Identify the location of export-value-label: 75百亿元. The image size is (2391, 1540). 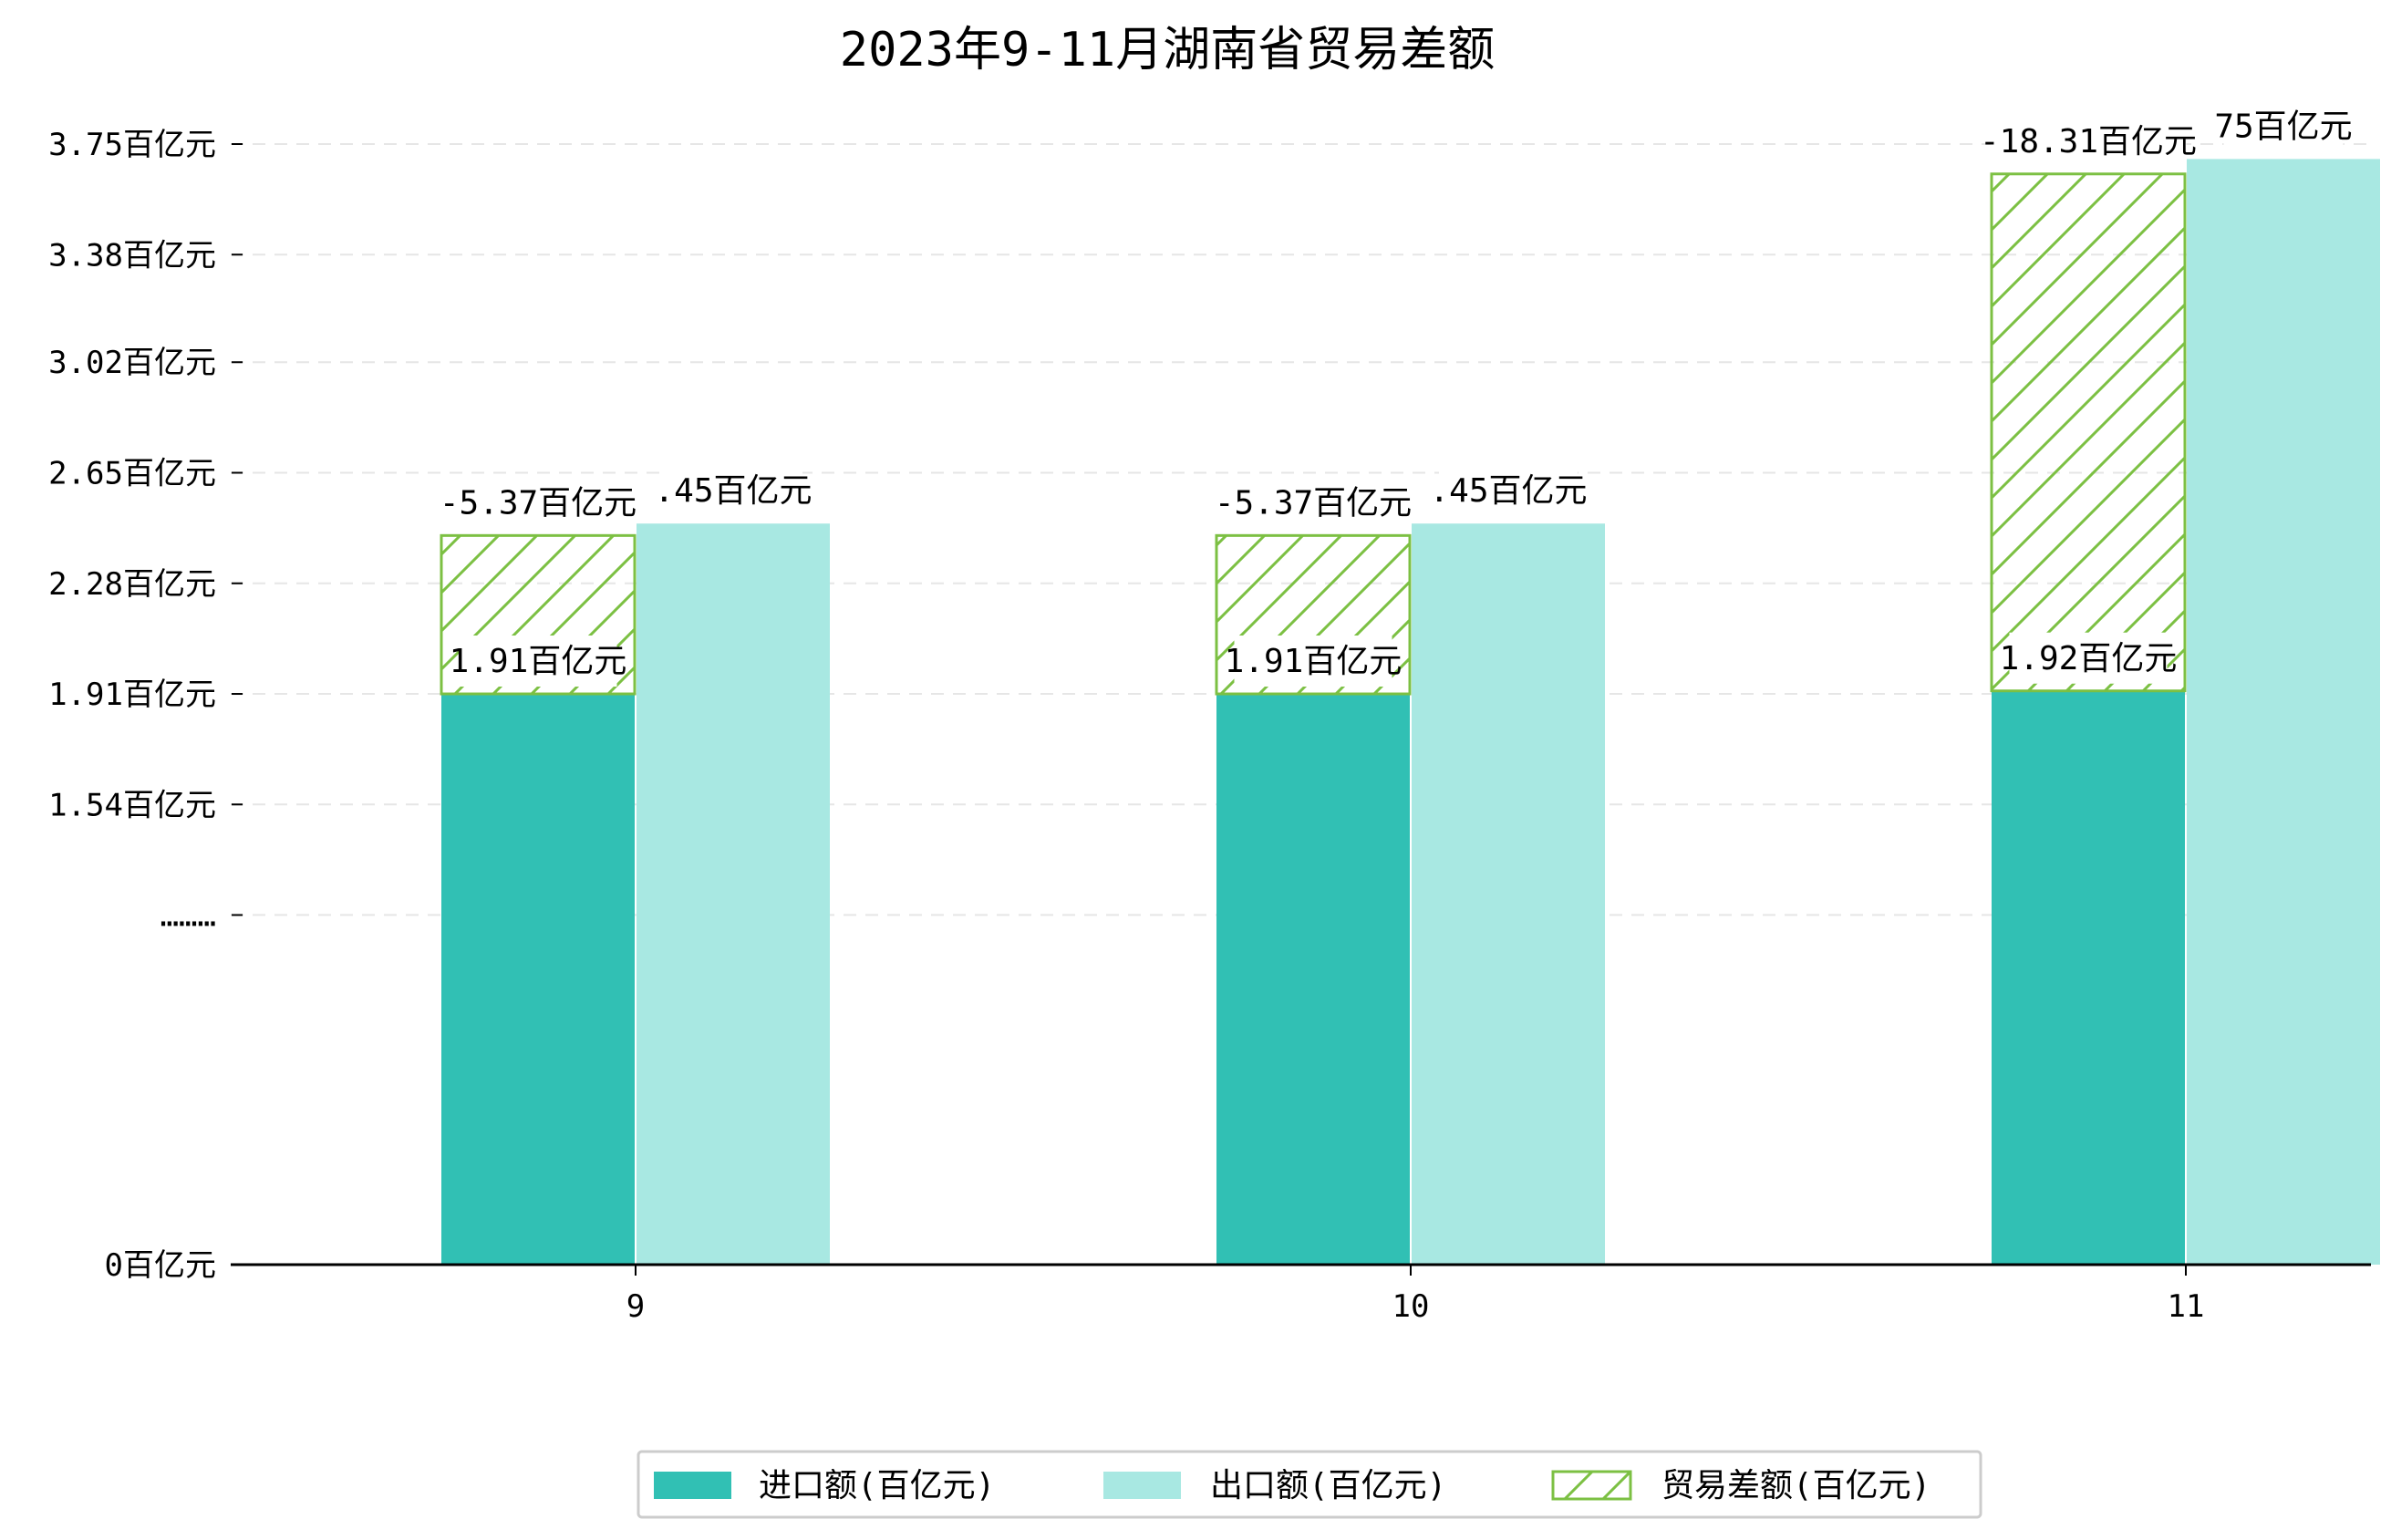
(2284, 126).